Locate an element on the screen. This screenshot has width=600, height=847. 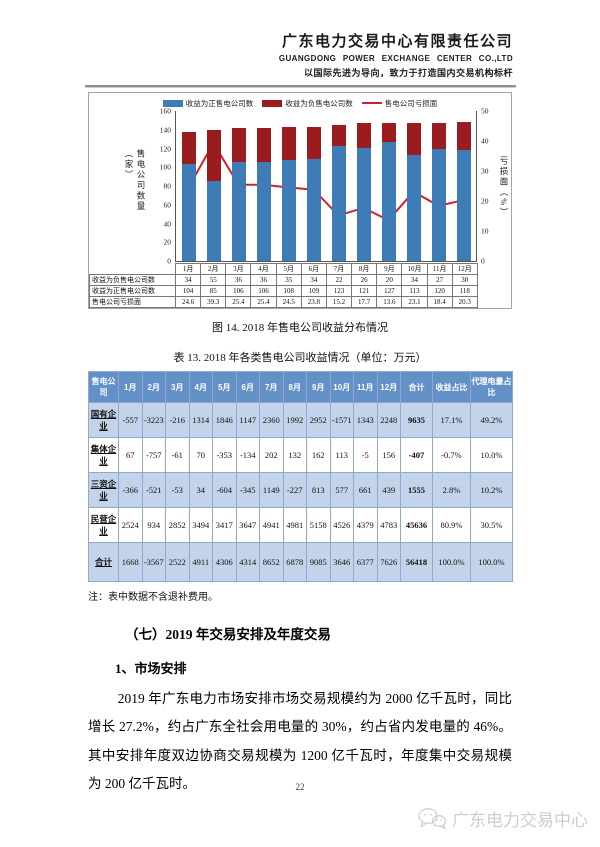
axis-tick-label: 0 is located at coordinates (169, 261).